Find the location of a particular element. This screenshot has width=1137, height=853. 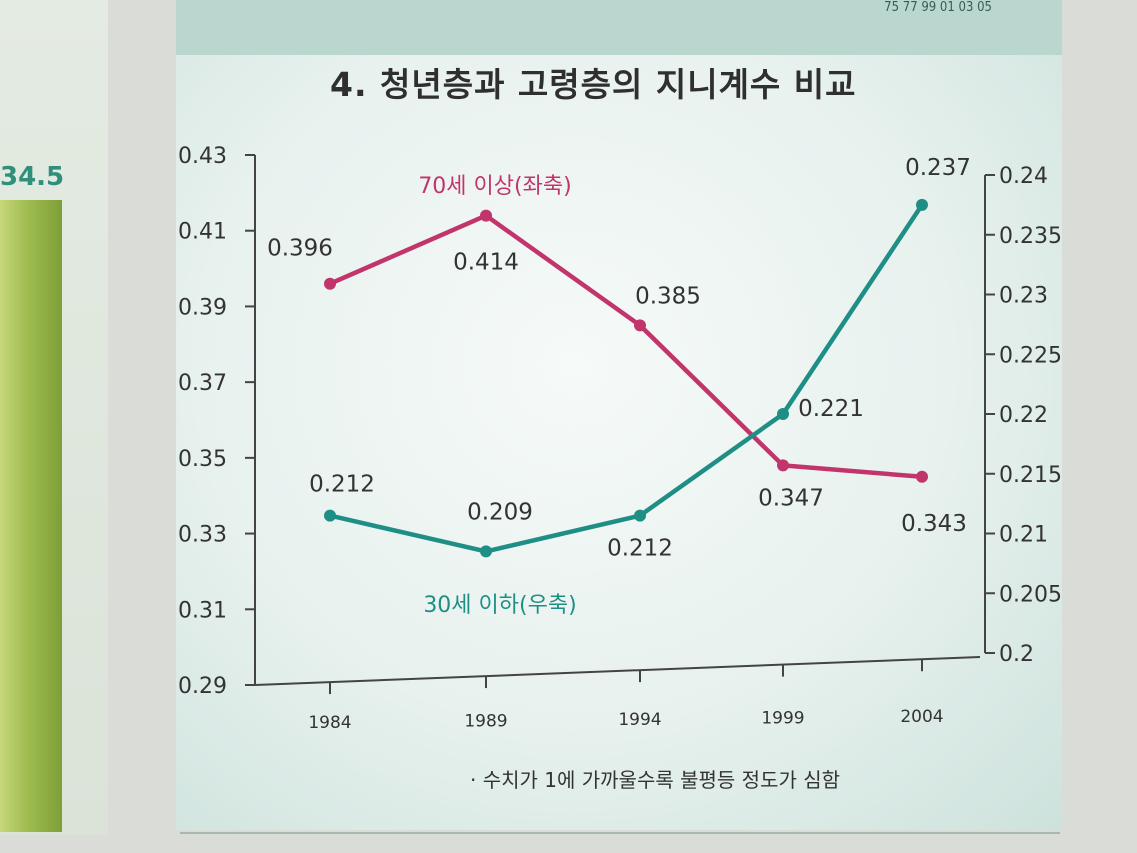

x-axis-tick-label: 1994 is located at coordinates (639, 720).